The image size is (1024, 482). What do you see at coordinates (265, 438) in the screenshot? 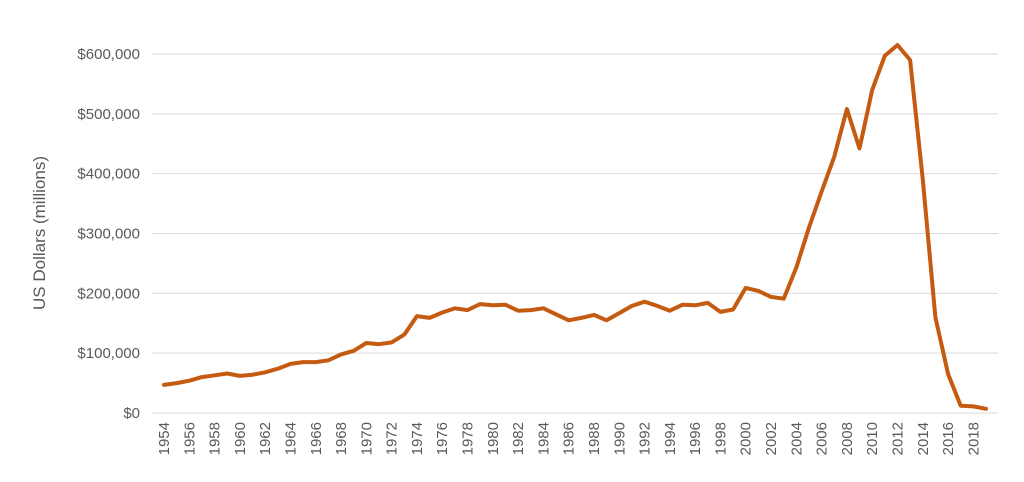
I see `x-tick-label: 1962` at bounding box center [265, 438].